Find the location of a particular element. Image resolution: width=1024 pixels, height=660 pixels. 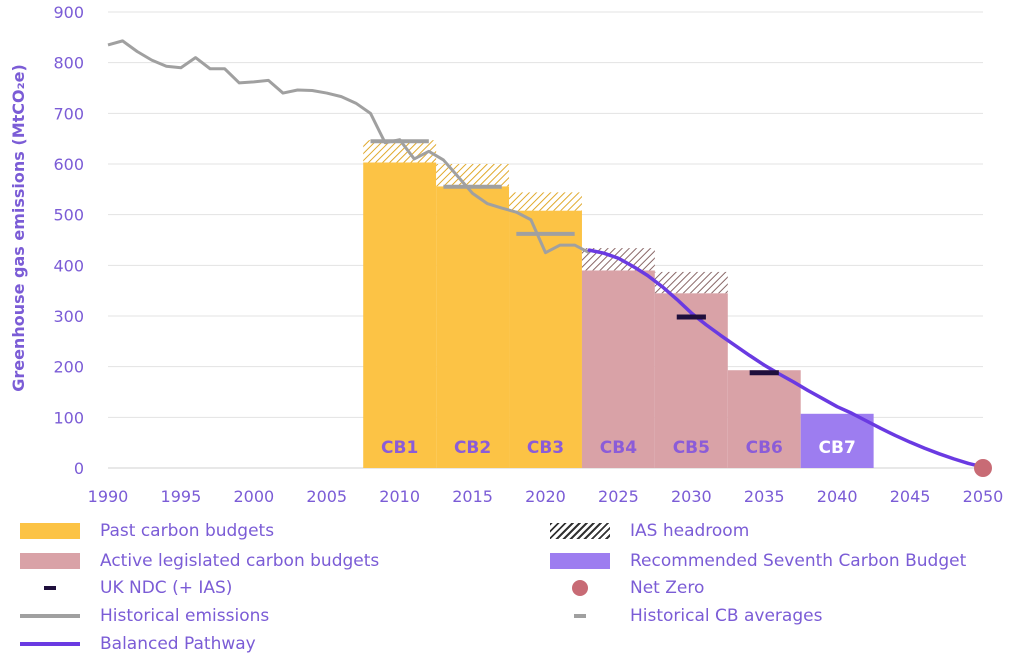

y-tick-label: 0 is located at coordinates (79, 468).